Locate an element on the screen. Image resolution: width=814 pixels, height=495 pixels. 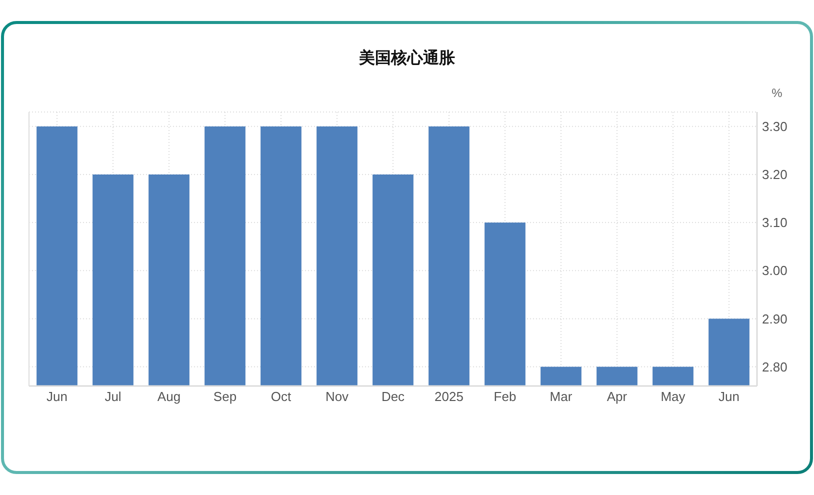
x-tick-label: Feb is located at coordinates (505, 396).